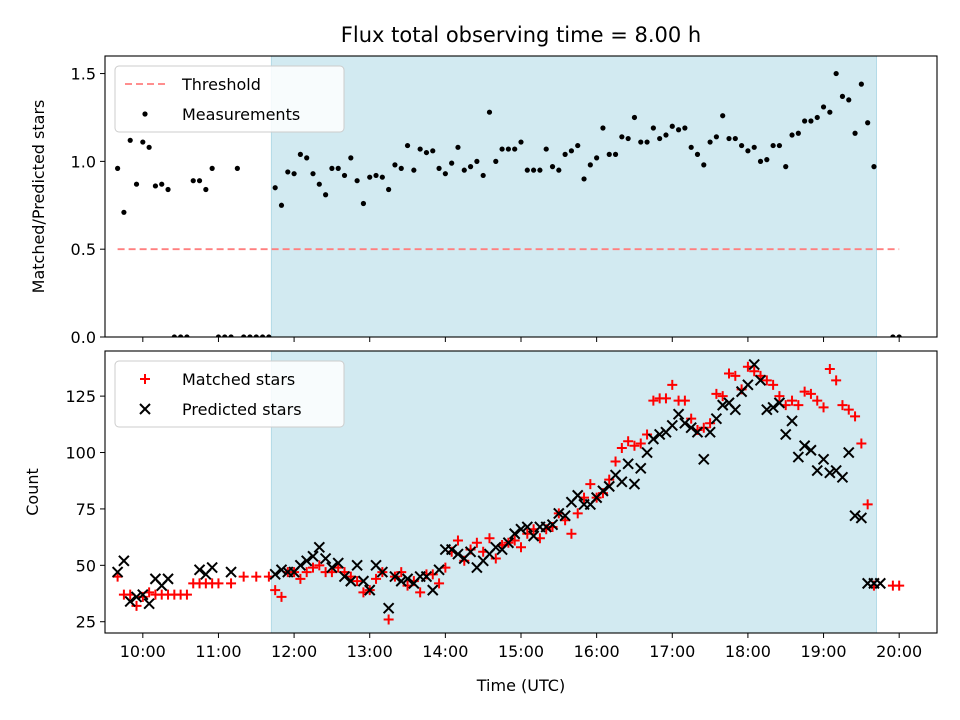 Image resolution: width=960 pixels, height=720 pixels. Describe the element at coordinates (80, 453) in the screenshot. I see `y-tick-label: 100` at that location.